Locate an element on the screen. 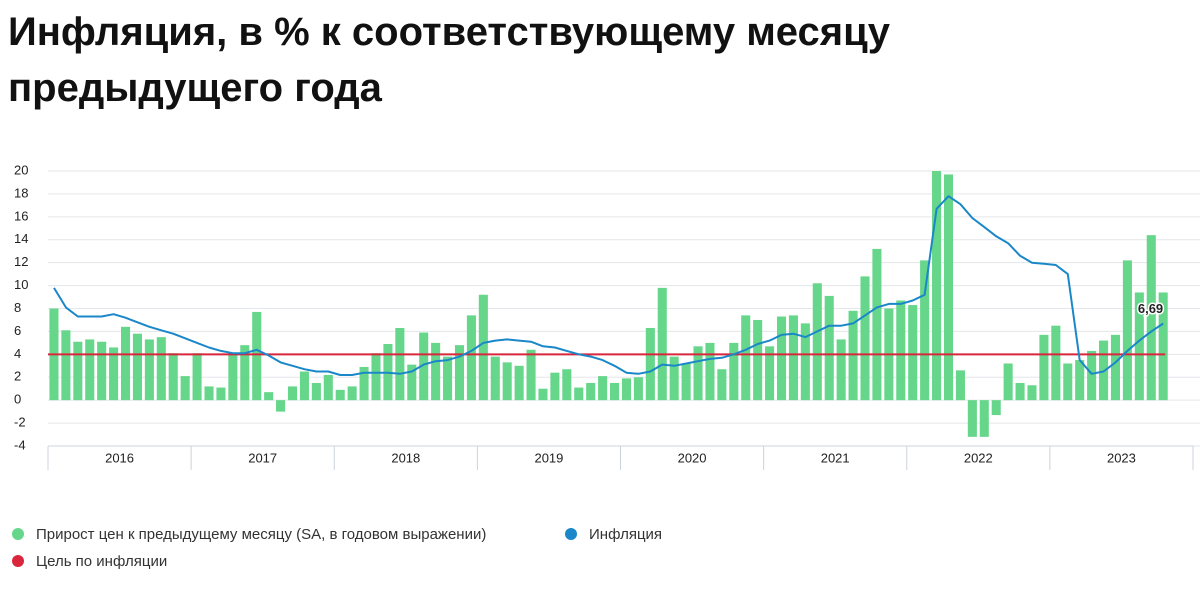 This screenshot has height=590, width=1200. y-tick-label: 16 is located at coordinates (21, 215).